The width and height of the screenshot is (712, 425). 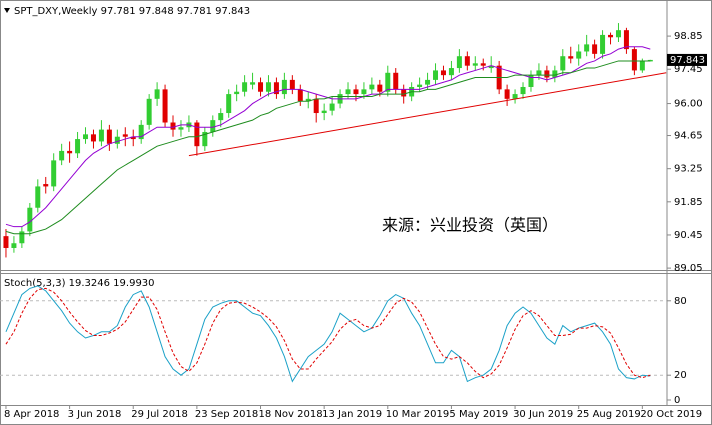 What do you see at coordinates (291, 414) in the screenshot?
I see `x-tick-label: 18 Nov 2018` at bounding box center [291, 414].